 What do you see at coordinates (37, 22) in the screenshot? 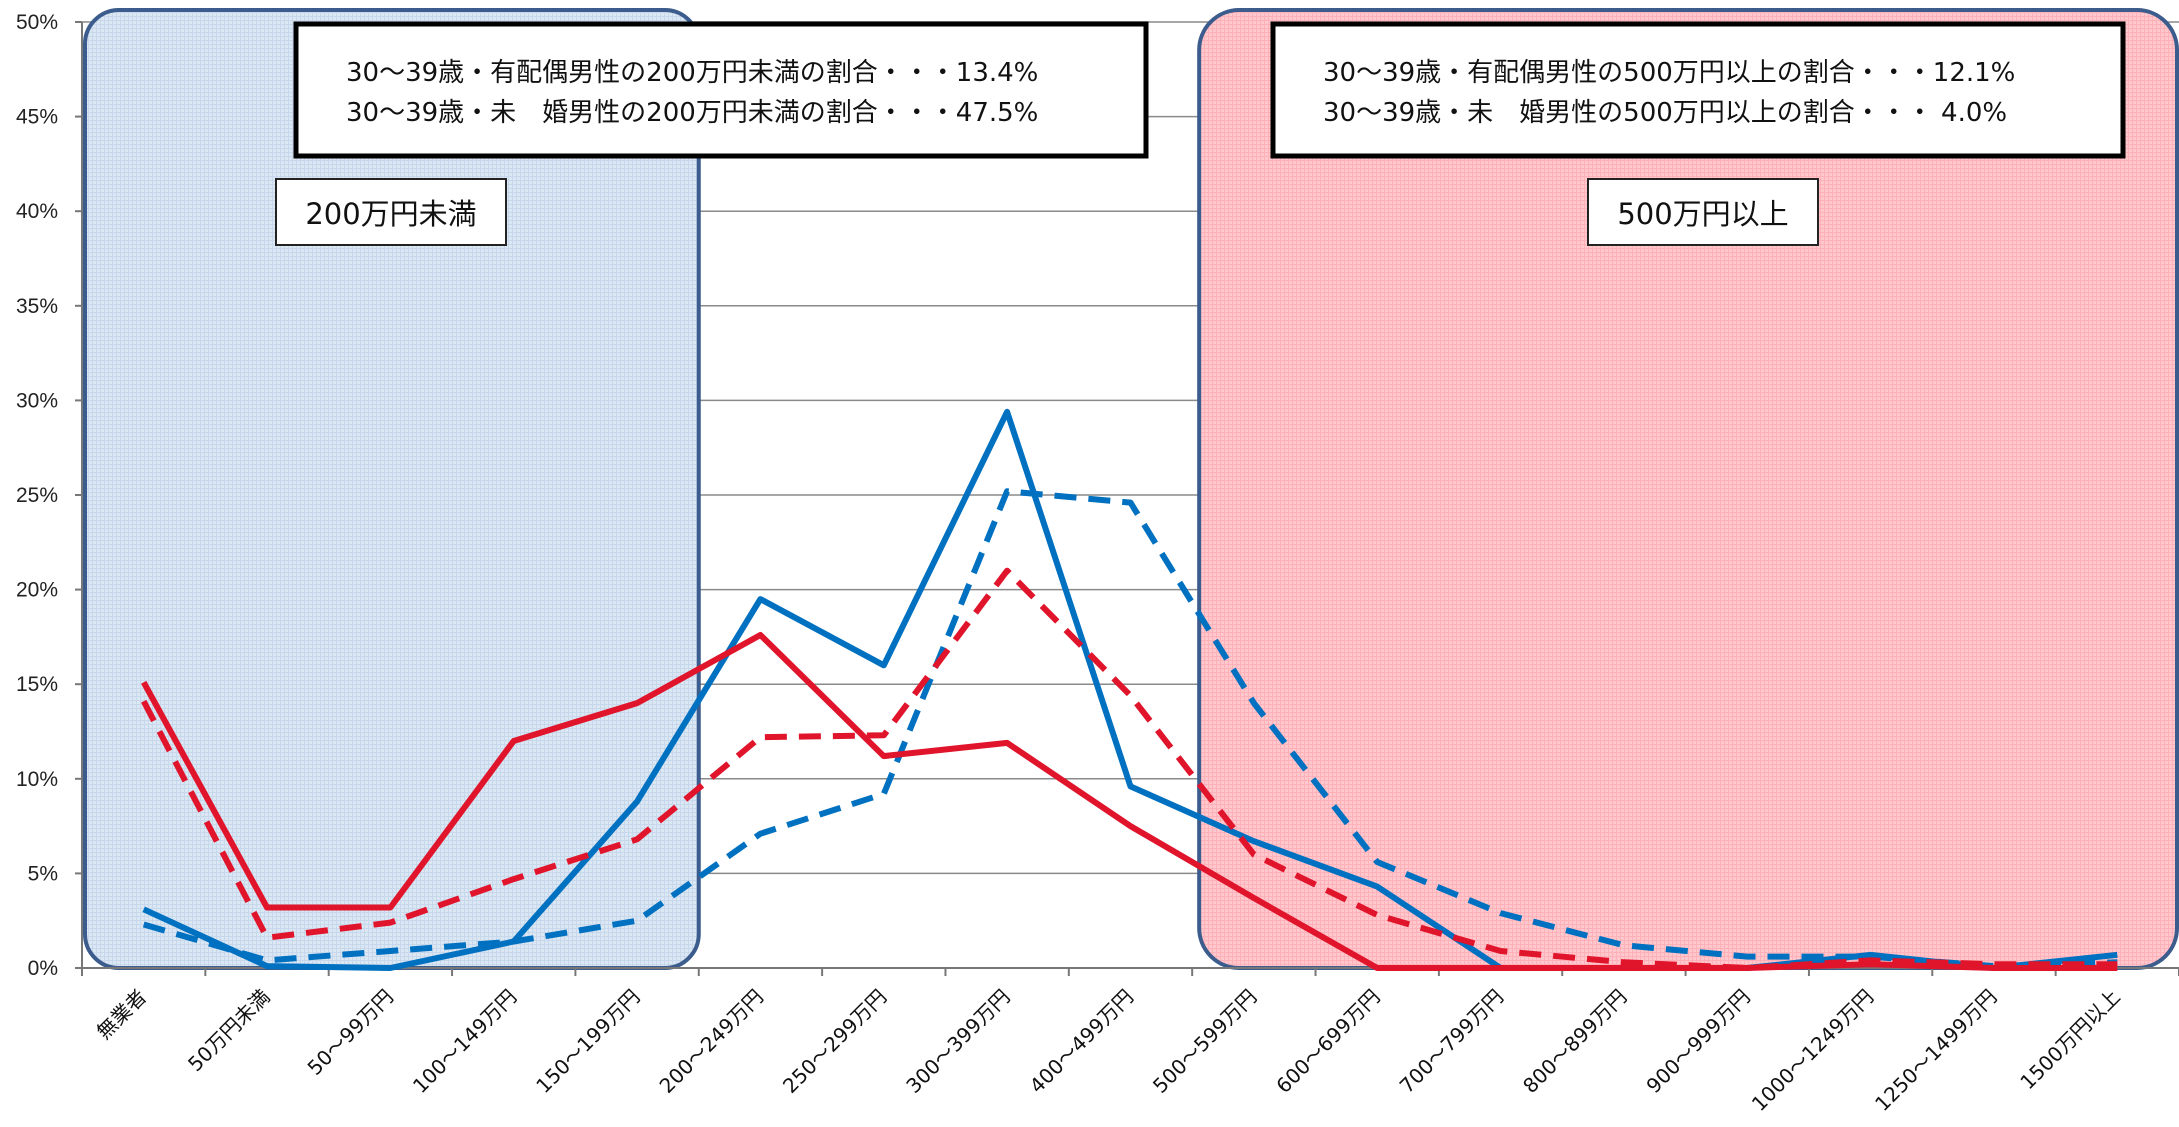
I see `y-tick-label: 50%` at bounding box center [37, 22].